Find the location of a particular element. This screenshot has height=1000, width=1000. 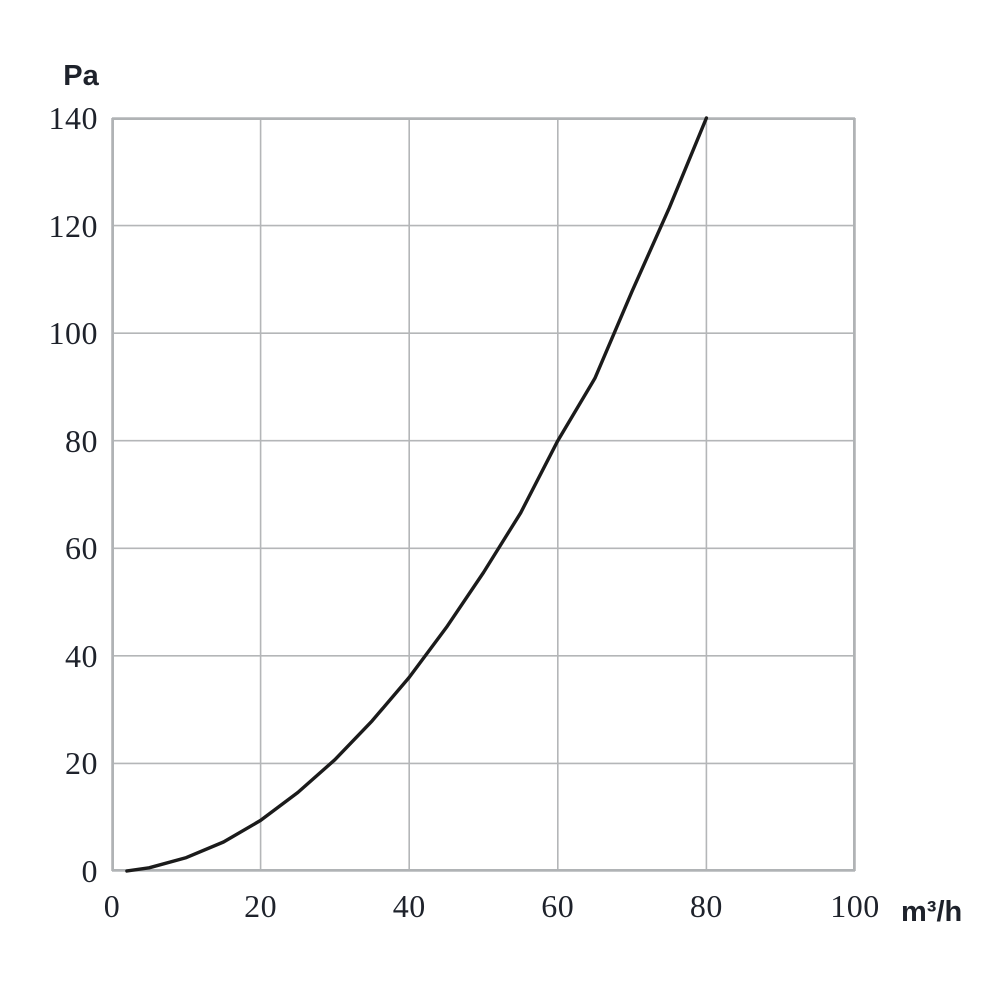

y-tick-label-80: 80 is located at coordinates (81, 440).